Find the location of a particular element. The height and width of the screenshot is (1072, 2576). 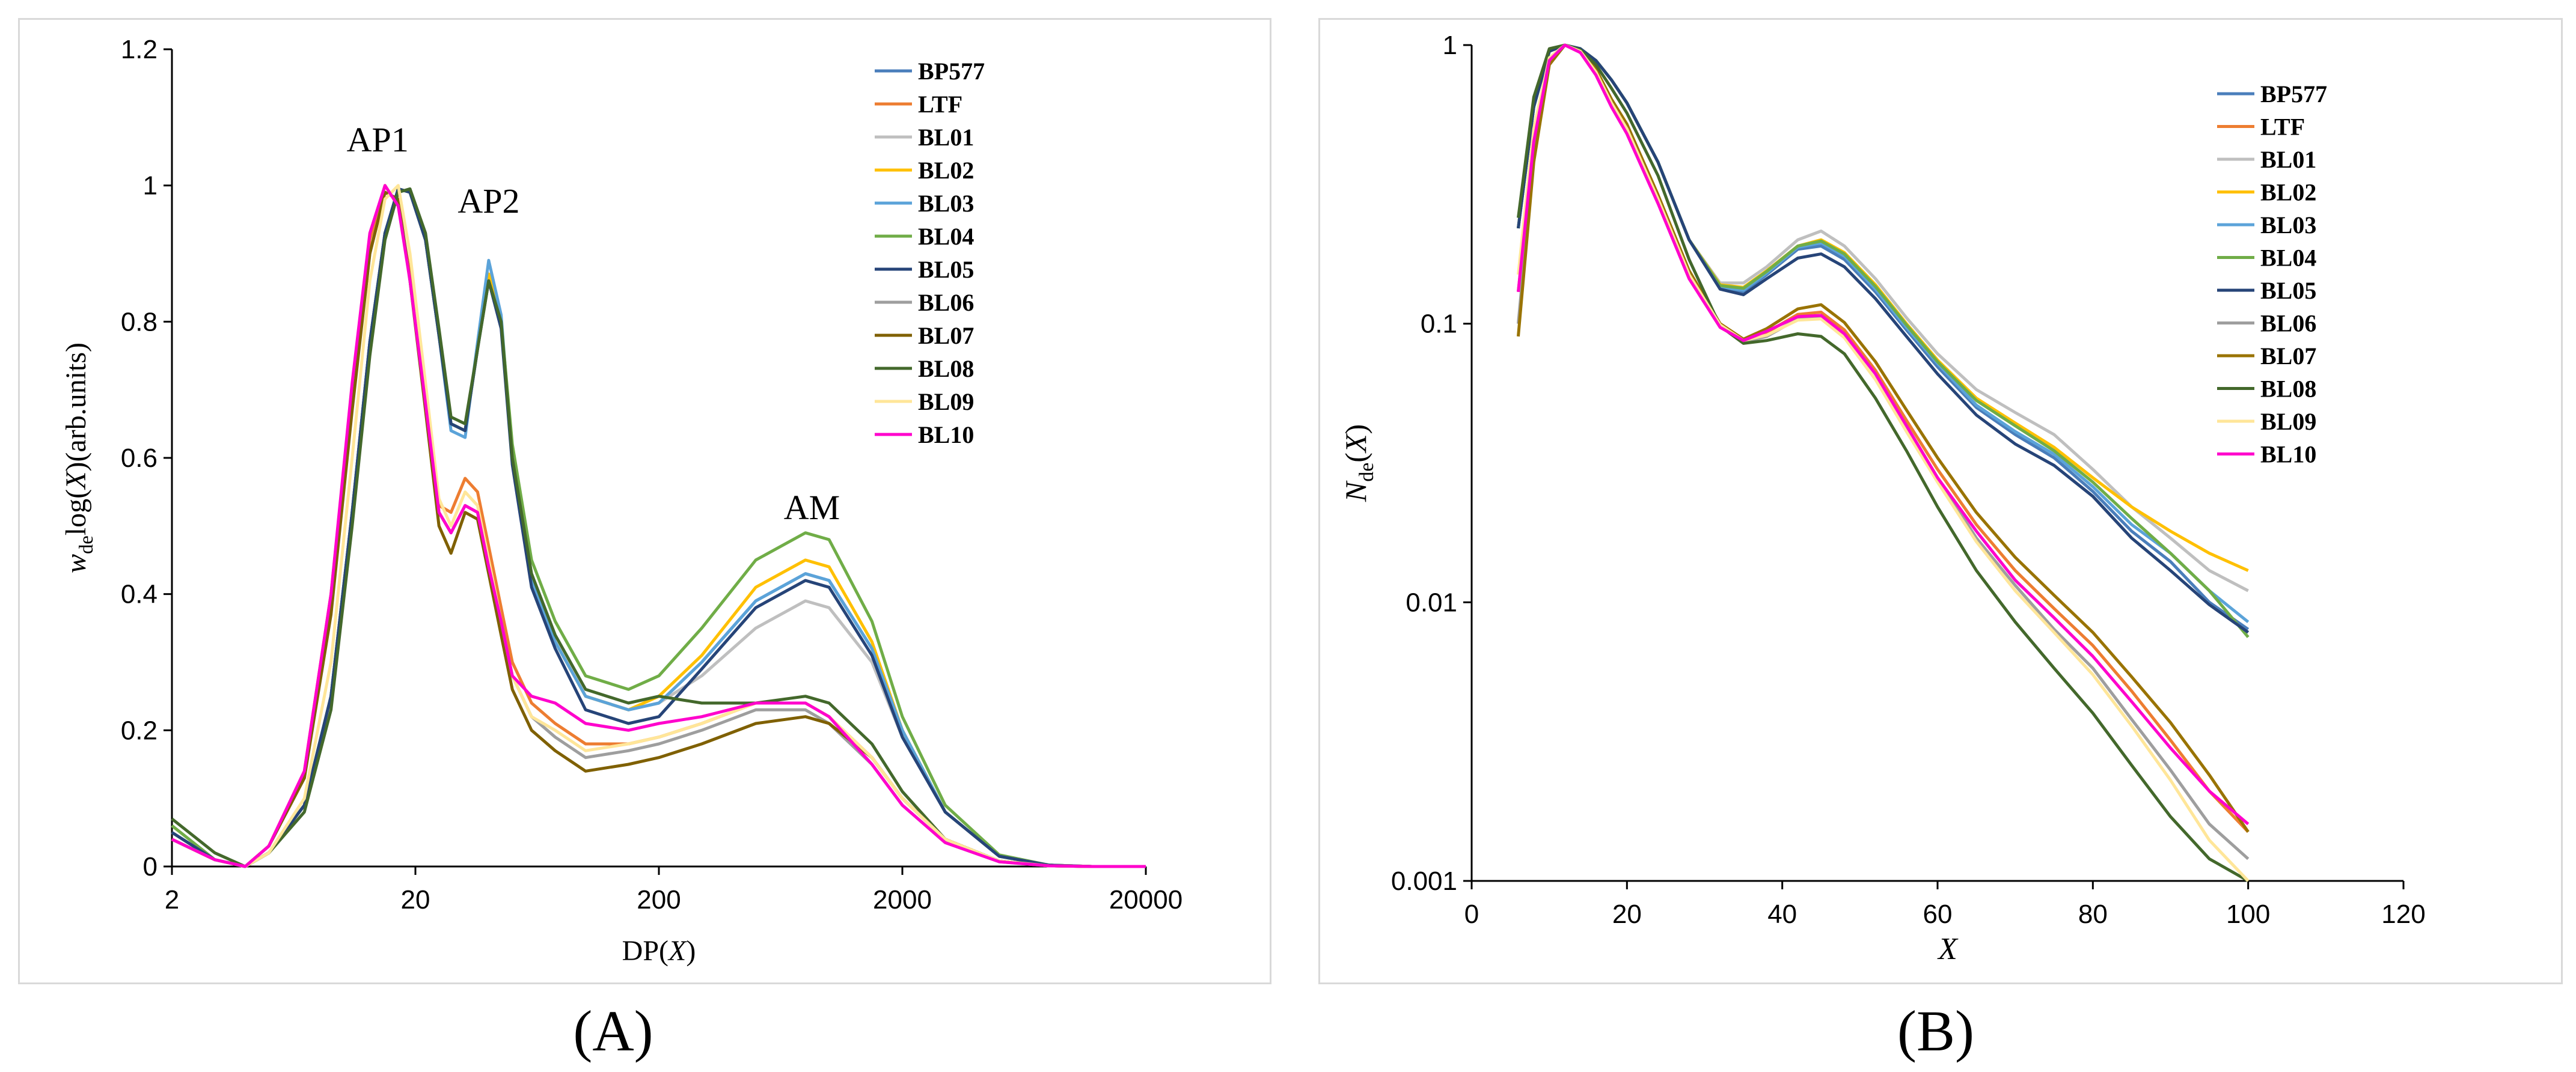

y-axis-title: wdelog(X)(arb.units) is located at coordinates (78, 458).